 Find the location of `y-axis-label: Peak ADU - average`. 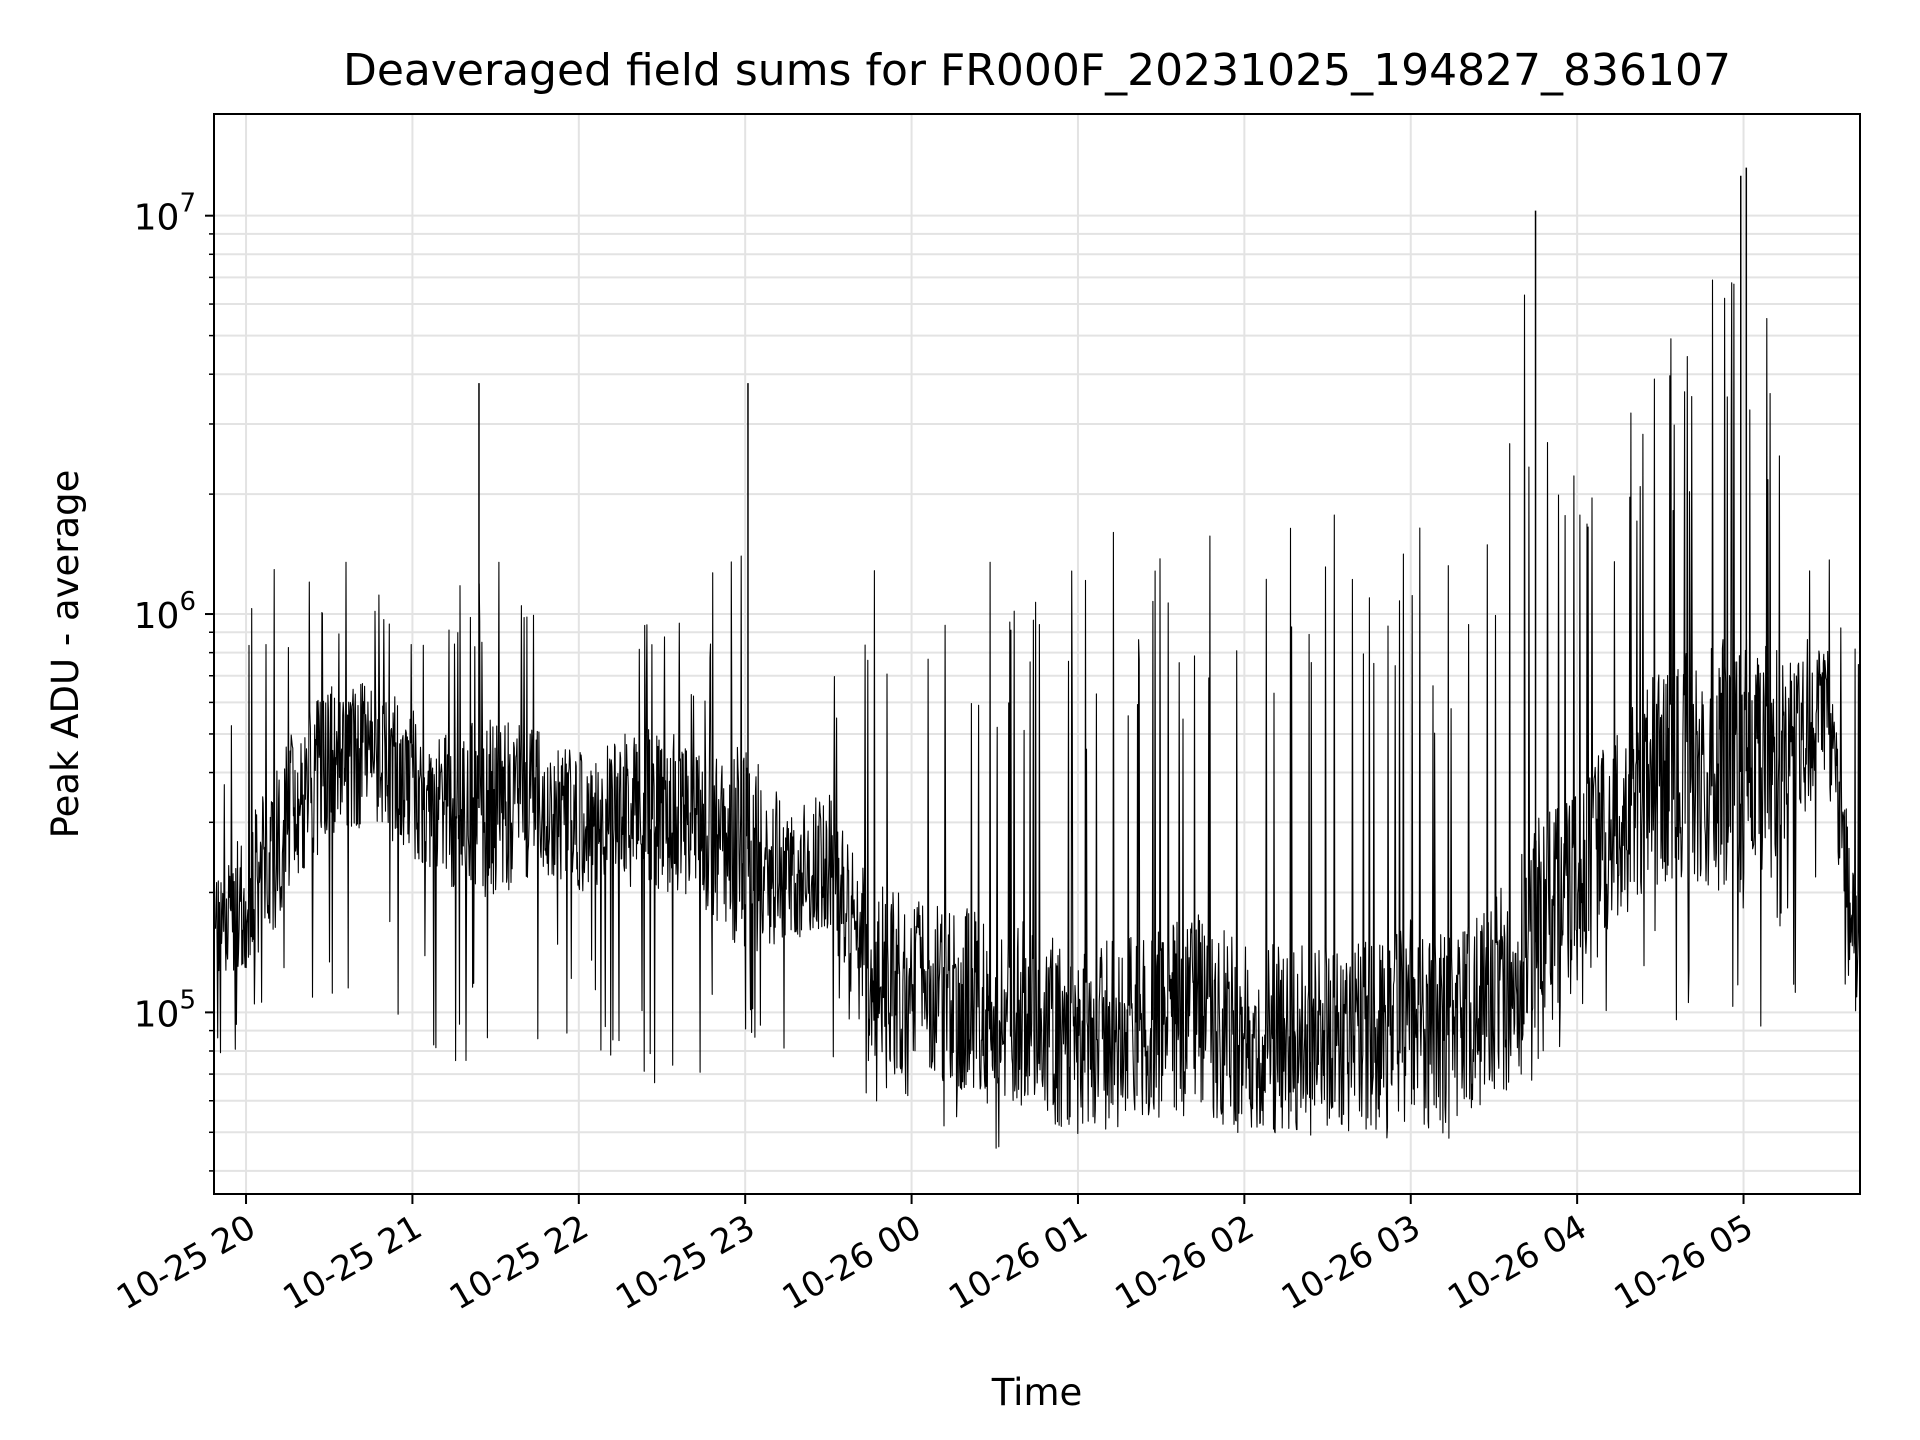

y-axis-label: Peak ADU - average is located at coordinates (65, 654).